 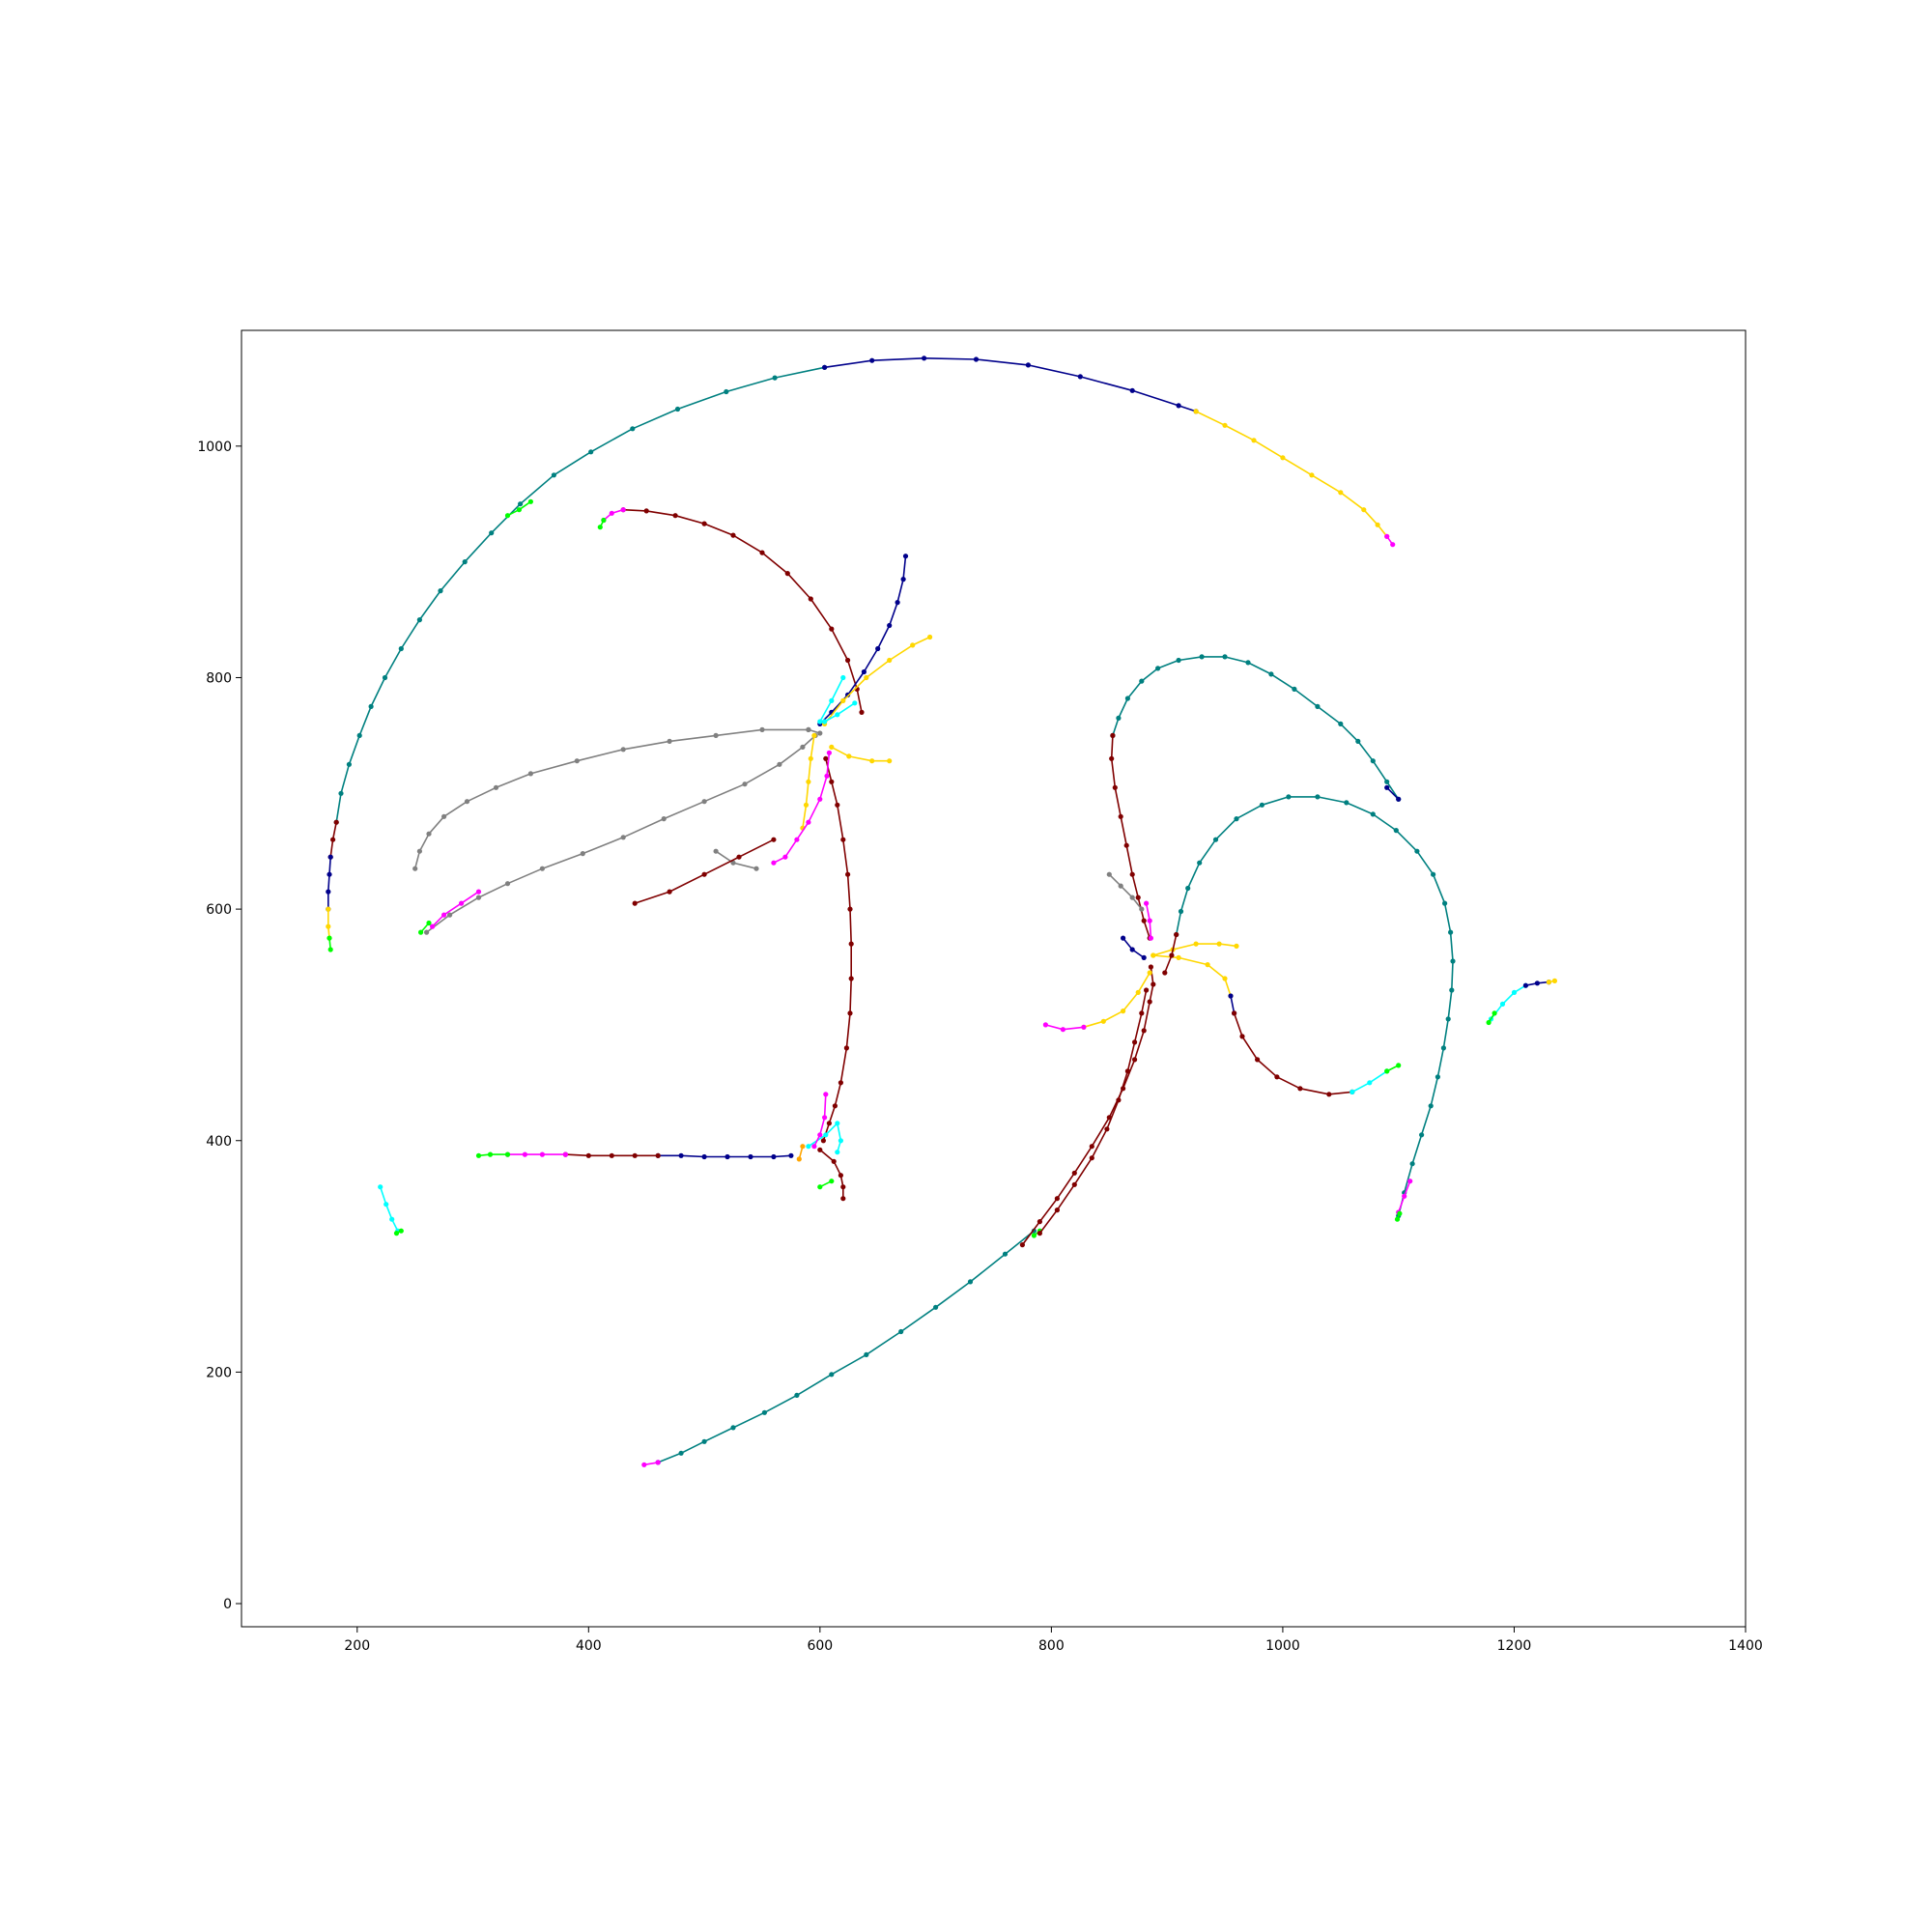 I want to click on y-axis-ticks: 0 200 400 600 800 1000, so click(x=219, y=1026).